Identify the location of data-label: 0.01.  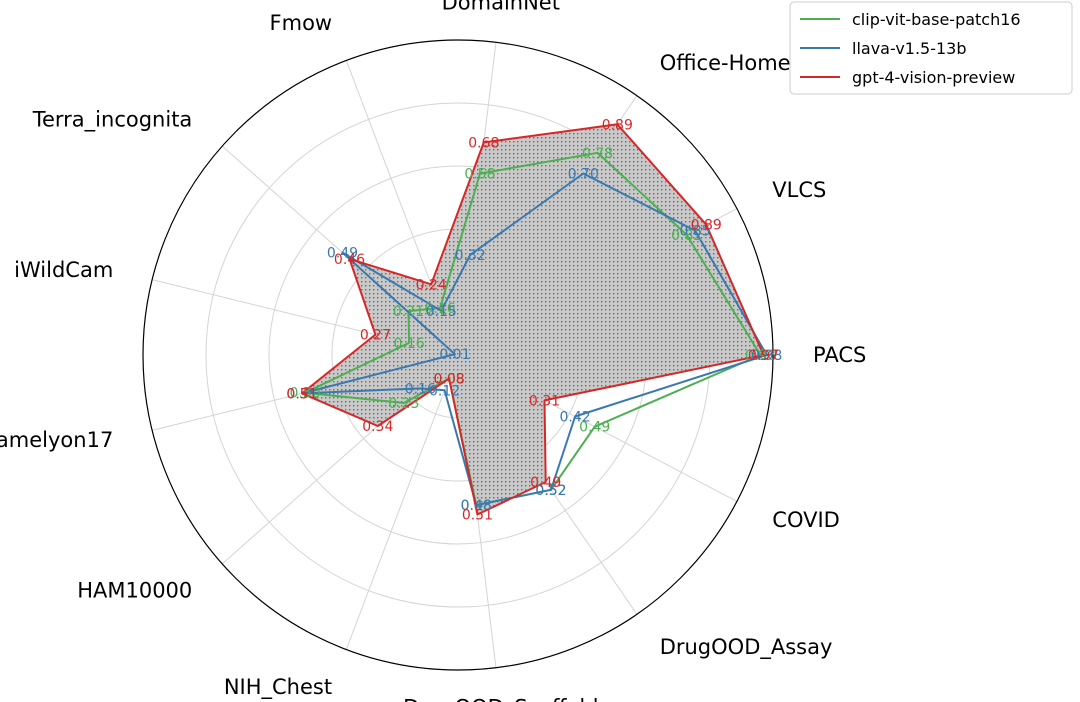
(454, 355).